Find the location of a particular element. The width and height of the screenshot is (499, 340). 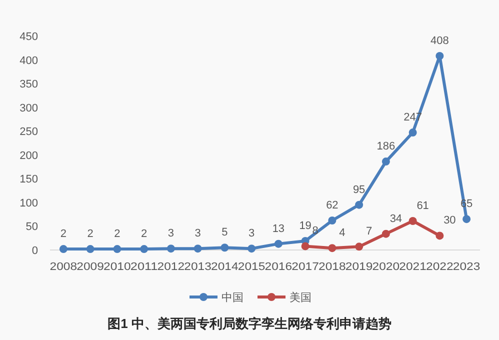

data-label: 62 is located at coordinates (332, 206).